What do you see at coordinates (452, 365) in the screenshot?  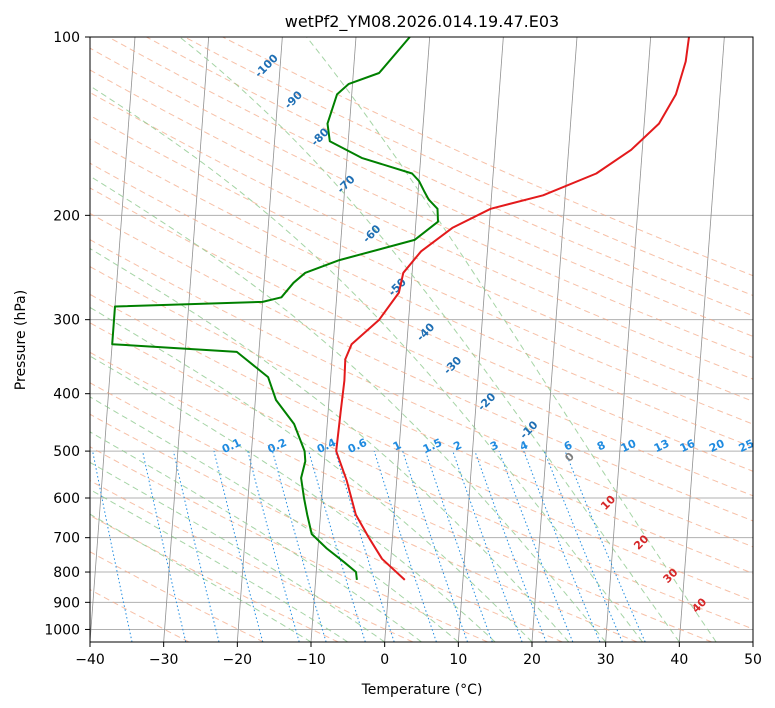 I see `moist-adiabat-label: -30` at bounding box center [452, 365].